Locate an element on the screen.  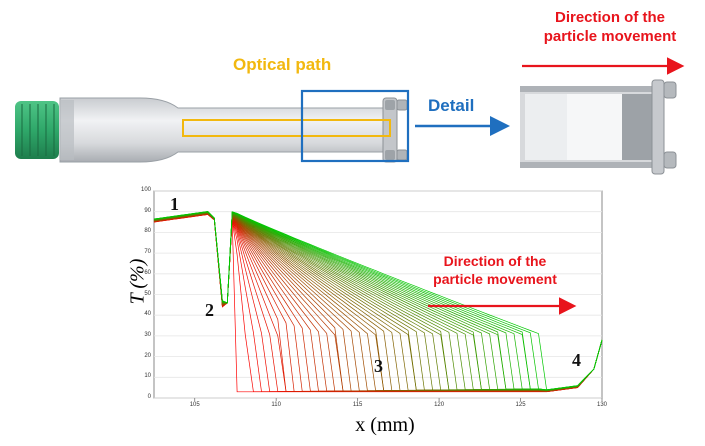
y-axis-label: T (%) is located at coordinates (137, 281).